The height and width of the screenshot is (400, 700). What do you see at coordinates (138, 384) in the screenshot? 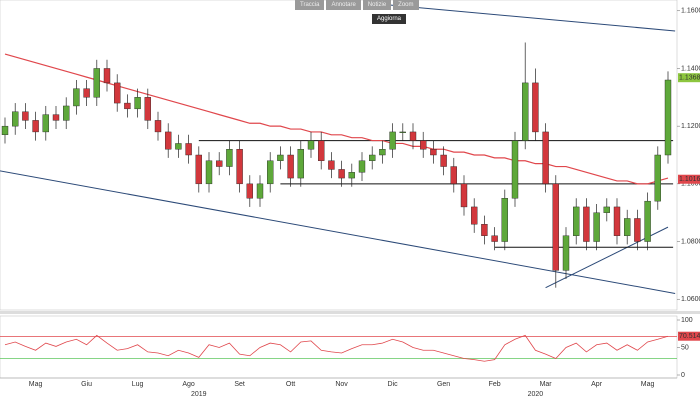
I see `x-tick-label: Lug` at bounding box center [138, 384].